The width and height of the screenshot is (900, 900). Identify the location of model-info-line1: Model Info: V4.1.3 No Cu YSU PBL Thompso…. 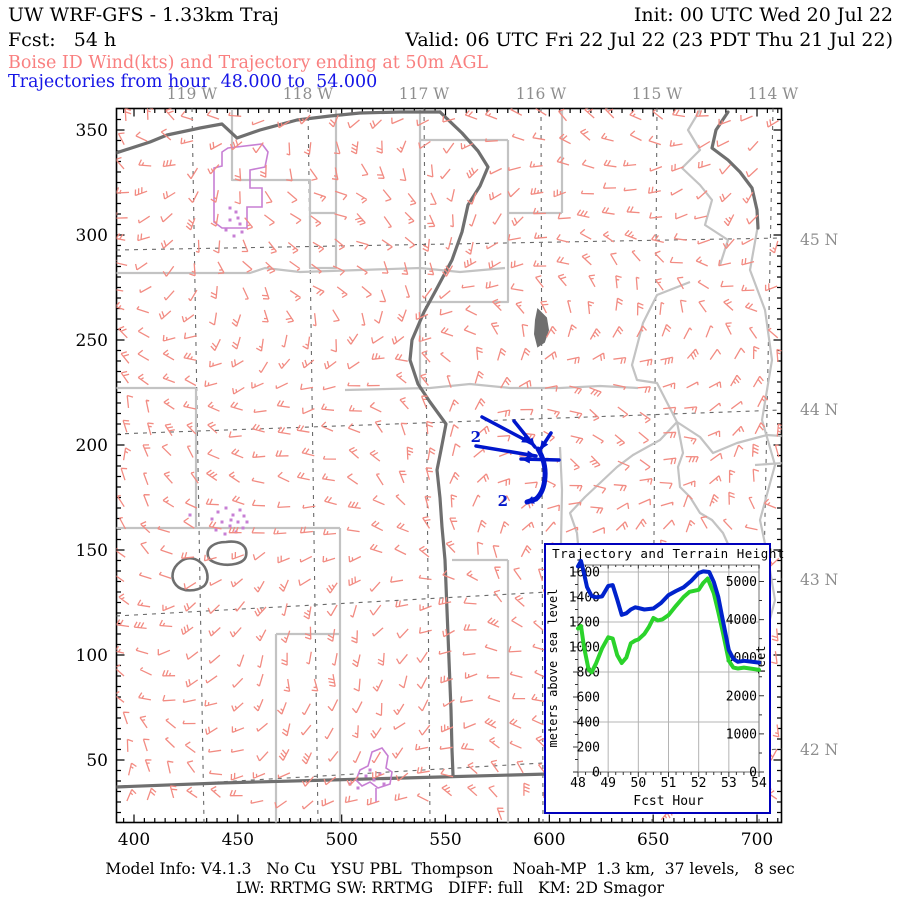
(450, 869).